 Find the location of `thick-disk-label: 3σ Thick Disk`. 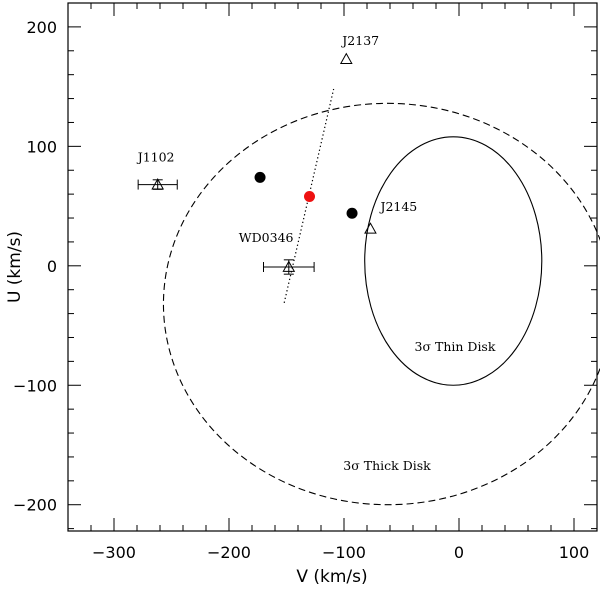

thick-disk-label: 3σ Thick Disk is located at coordinates (387, 465).